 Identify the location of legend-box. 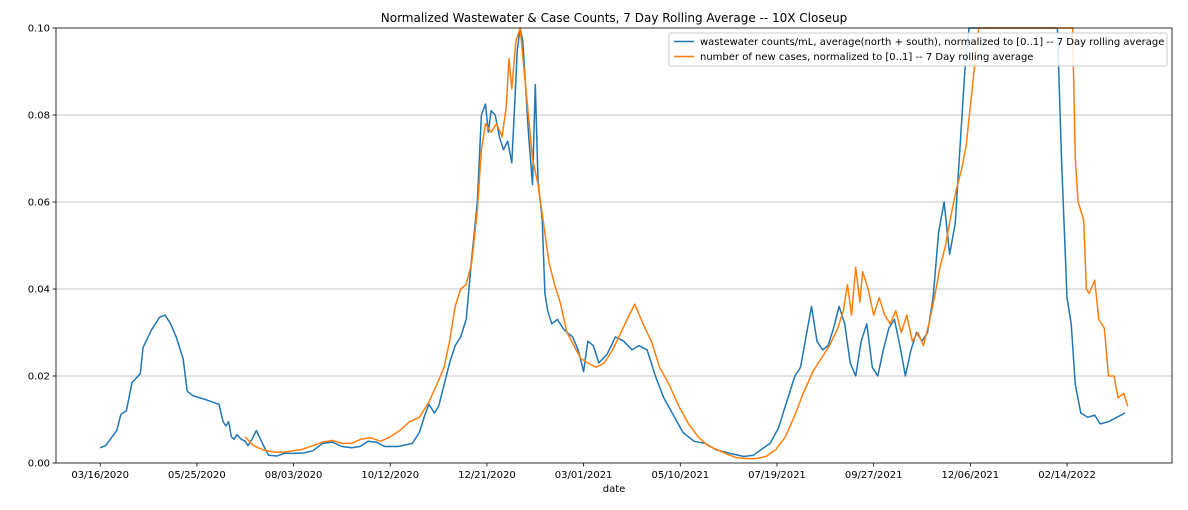
(918, 49).